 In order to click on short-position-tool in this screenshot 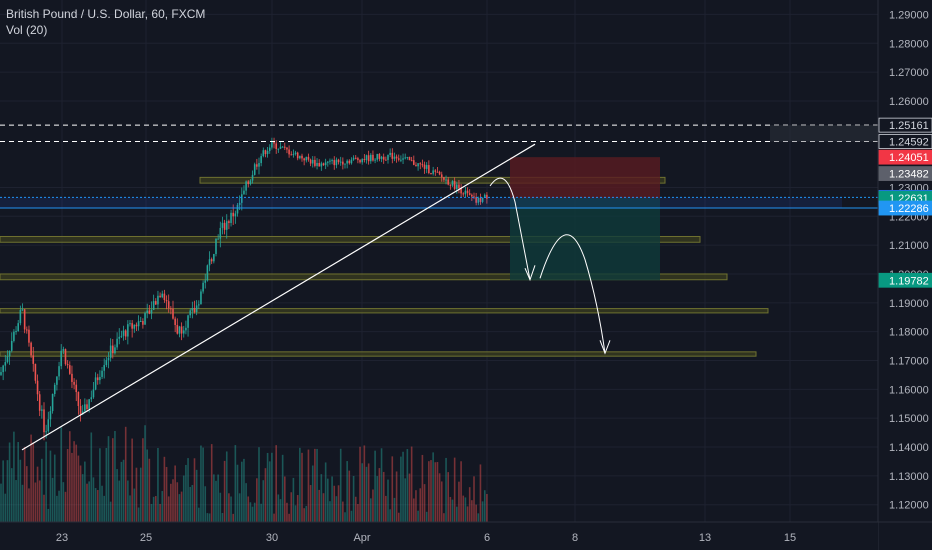, I will do `click(585, 219)`.